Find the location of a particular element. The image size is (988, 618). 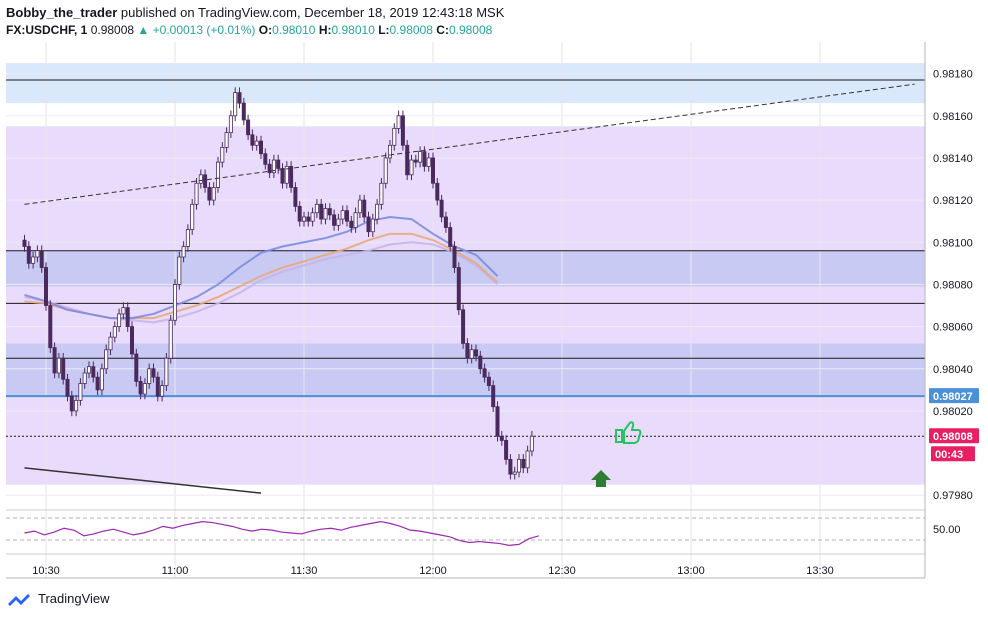

tradingview-logo: TradingView is located at coordinates (58, 598).